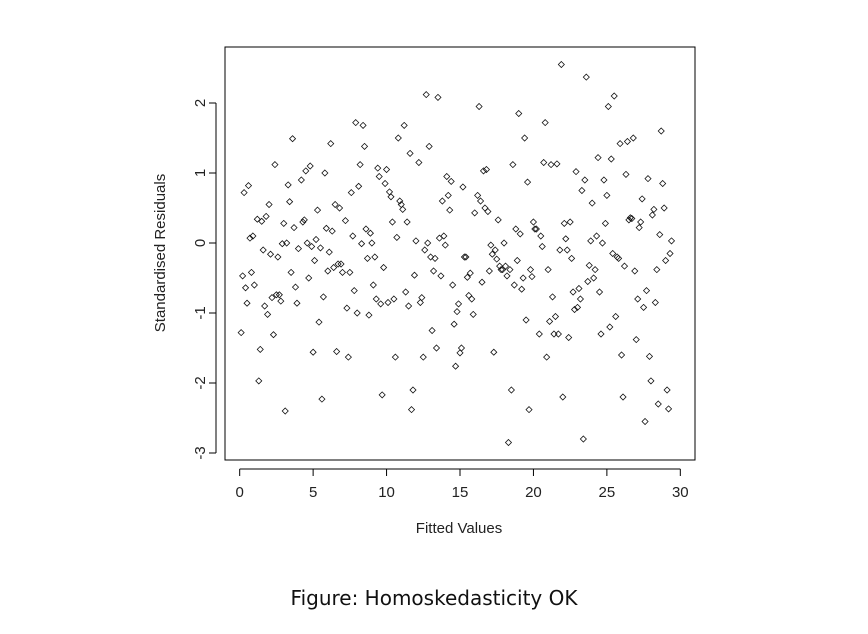  I want to click on x-tick-label: 0, so click(240, 492).